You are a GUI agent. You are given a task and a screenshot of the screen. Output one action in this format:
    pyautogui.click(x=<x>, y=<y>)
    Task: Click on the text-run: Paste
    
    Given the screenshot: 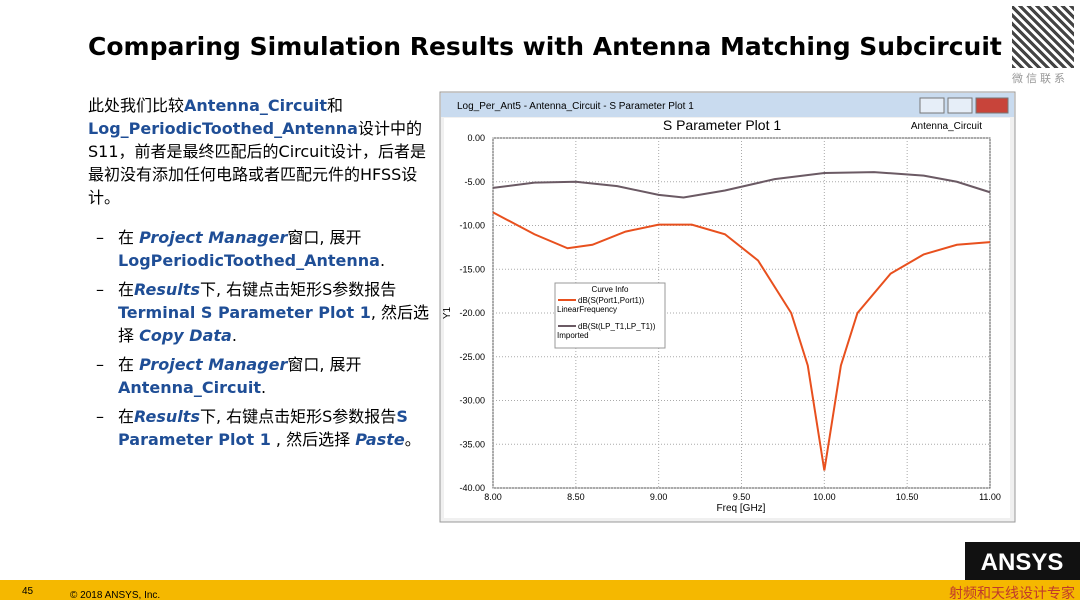 What is the action you would take?
    pyautogui.click(x=380, y=439)
    